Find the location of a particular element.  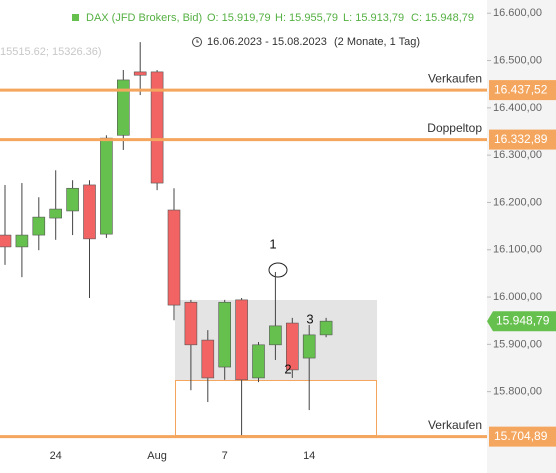

annotation: 3 is located at coordinates (309, 318).